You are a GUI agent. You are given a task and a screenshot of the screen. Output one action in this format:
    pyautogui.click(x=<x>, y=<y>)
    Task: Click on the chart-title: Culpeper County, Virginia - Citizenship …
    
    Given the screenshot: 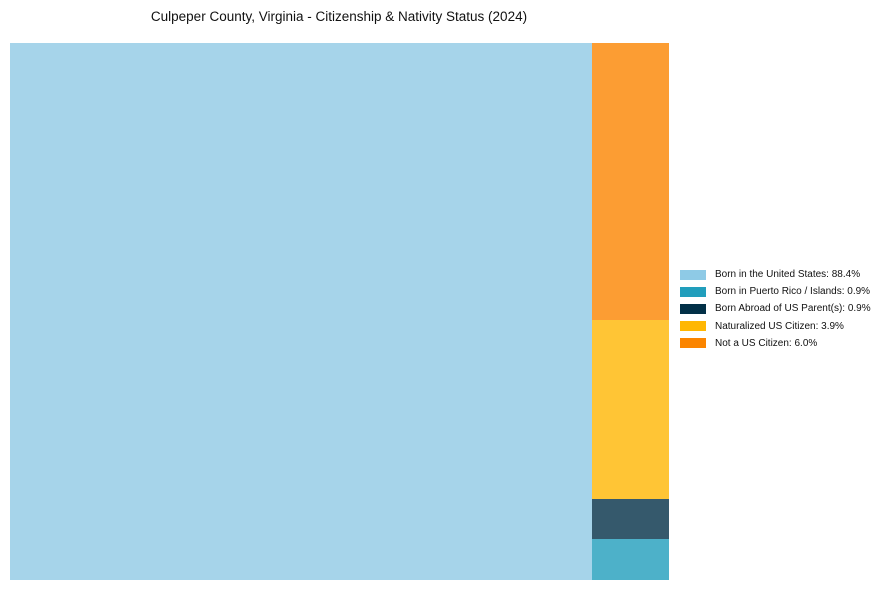 What is the action you would take?
    pyautogui.click(x=339, y=16)
    